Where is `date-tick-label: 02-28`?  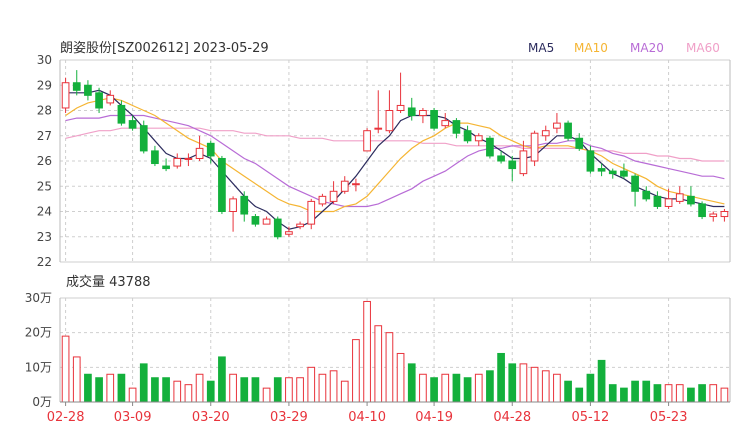
date-tick-label: 02-28 is located at coordinates (66, 417).